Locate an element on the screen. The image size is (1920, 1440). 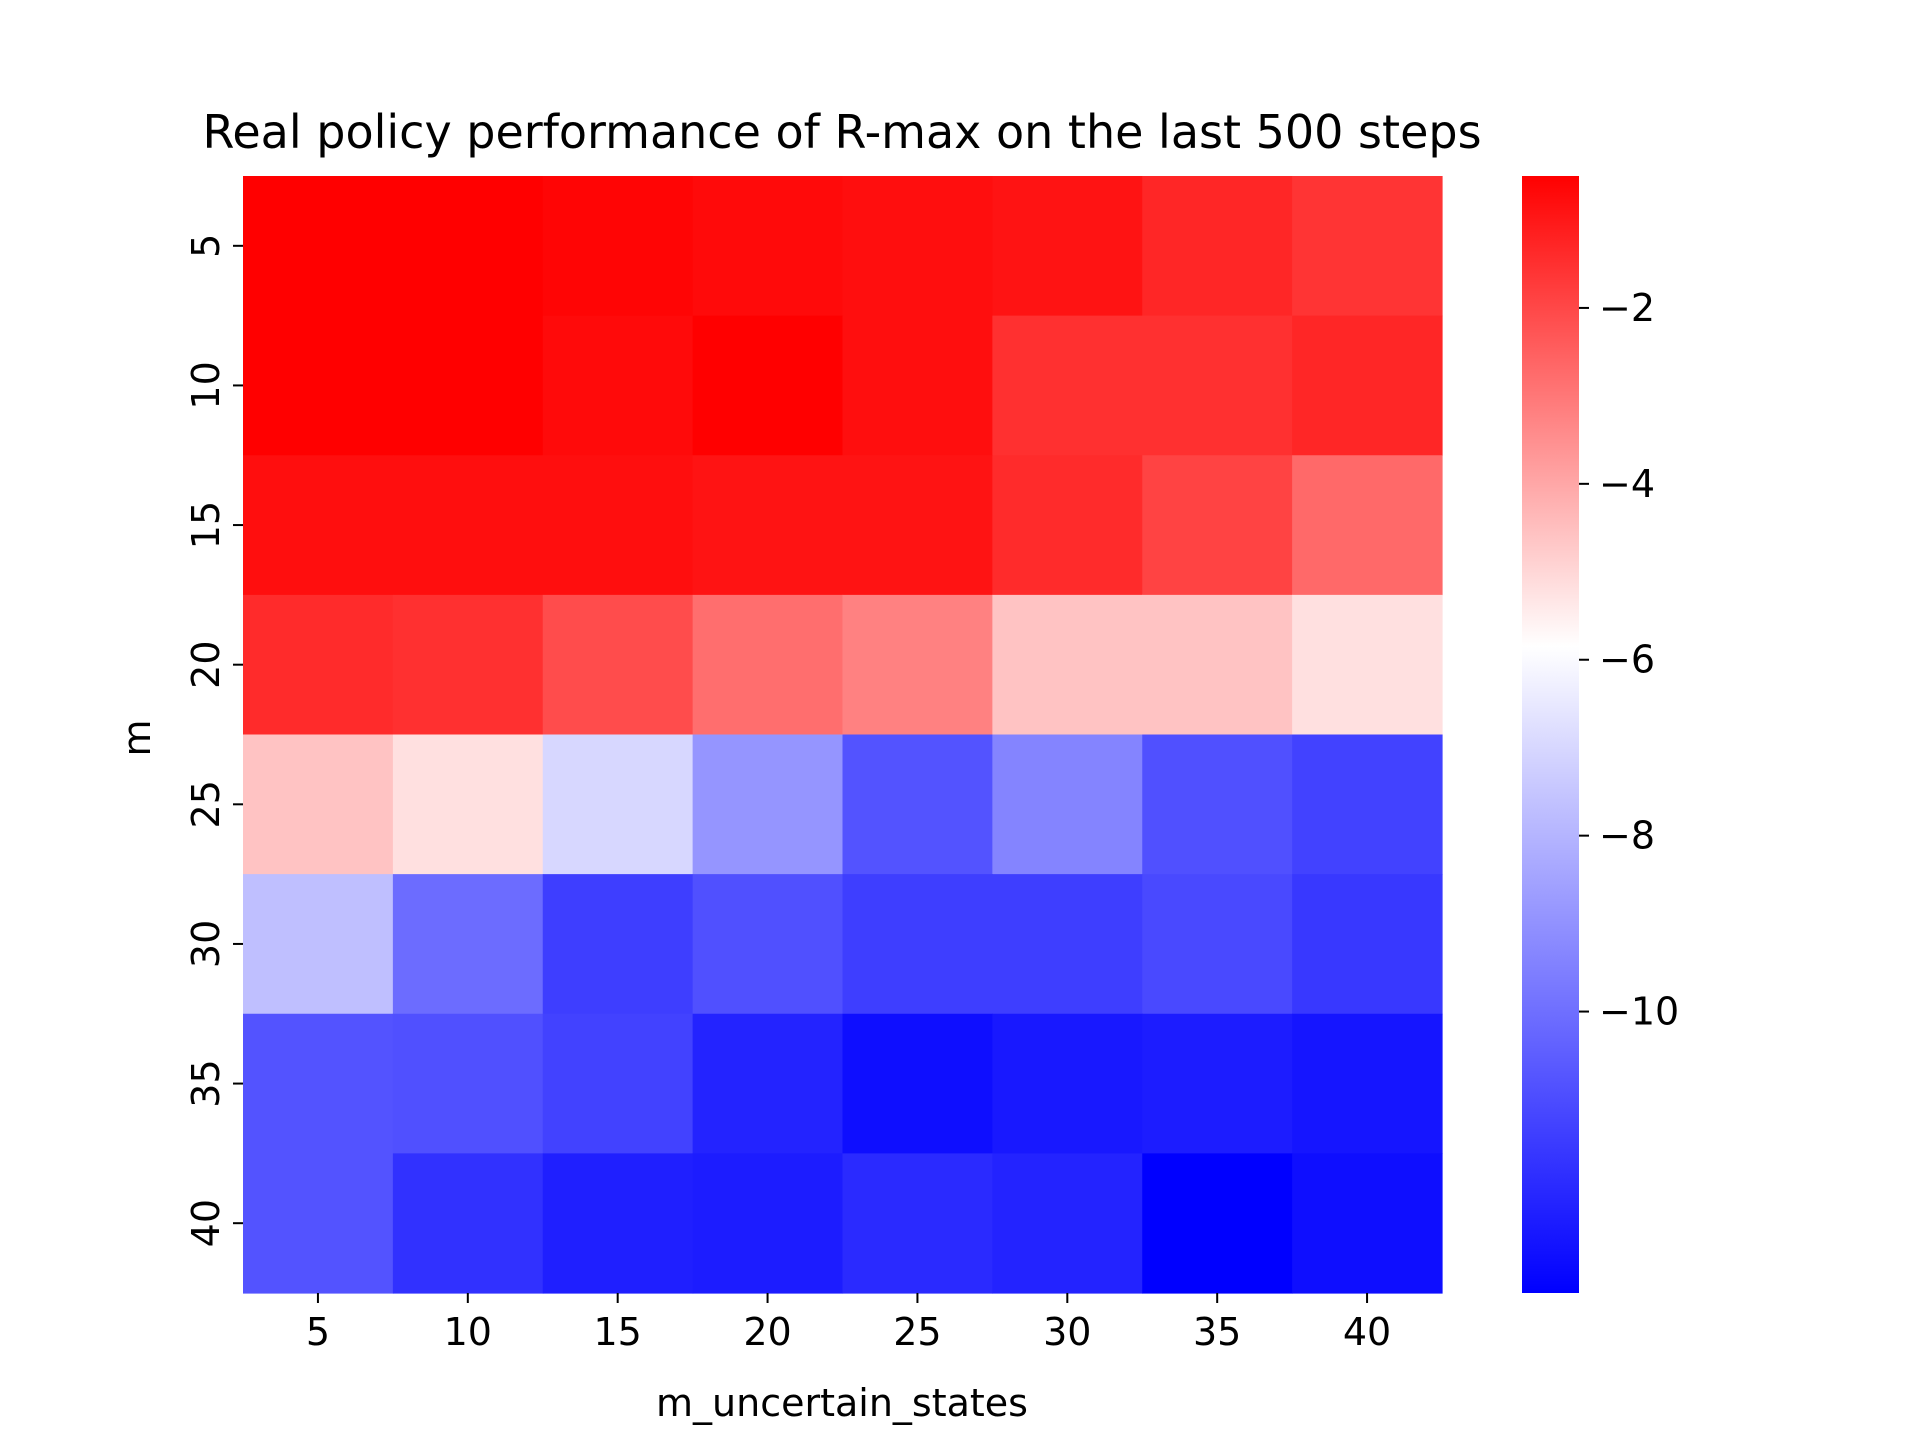
y-tick-label: 30 is located at coordinates (206, 944).